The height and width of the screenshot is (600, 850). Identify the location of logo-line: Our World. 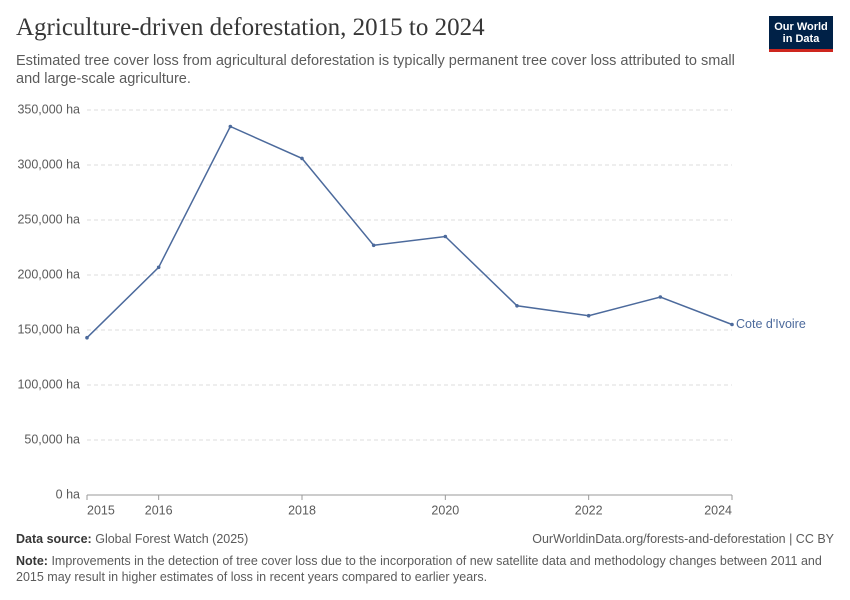
(801, 27).